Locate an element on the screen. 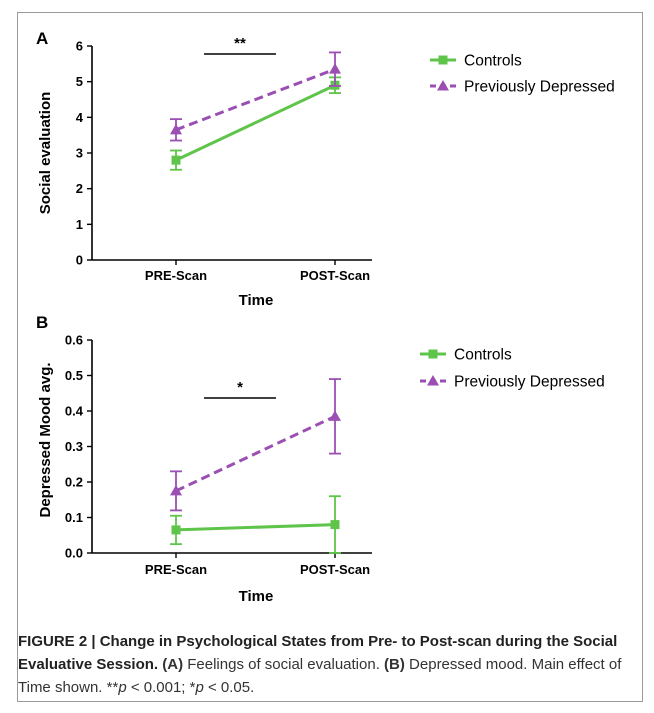 The image size is (654, 713). y-tick-label: 0 is located at coordinates (79, 260).